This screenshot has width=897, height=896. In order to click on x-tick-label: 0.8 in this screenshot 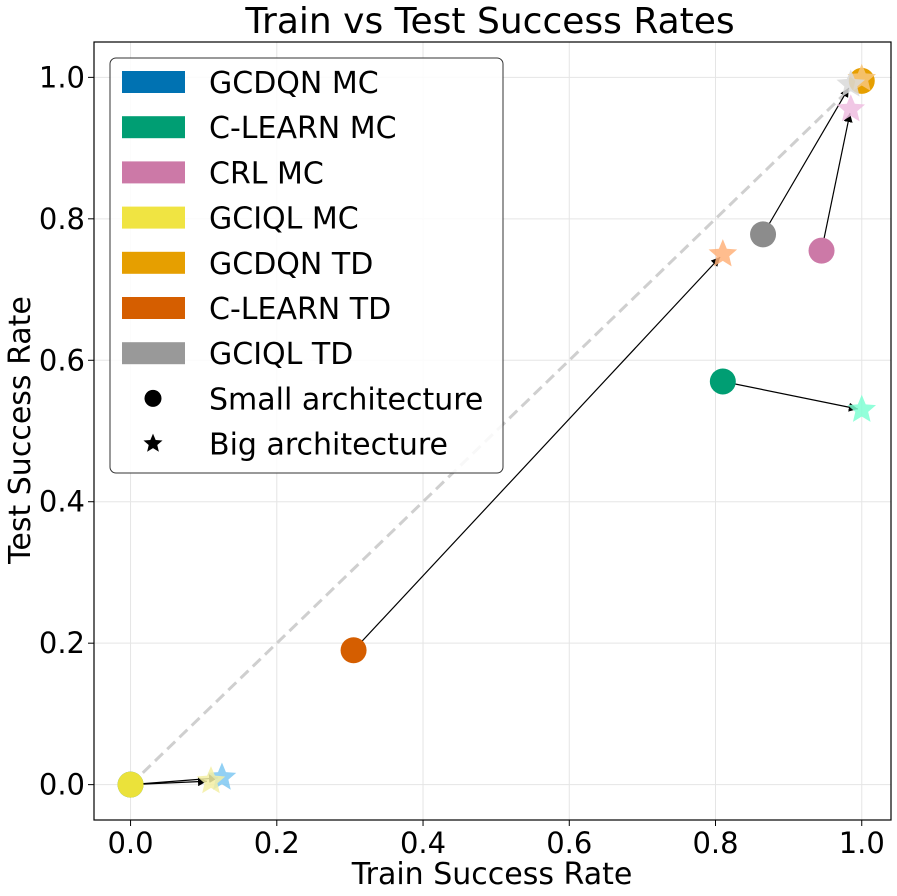, I will do `click(715, 843)`.